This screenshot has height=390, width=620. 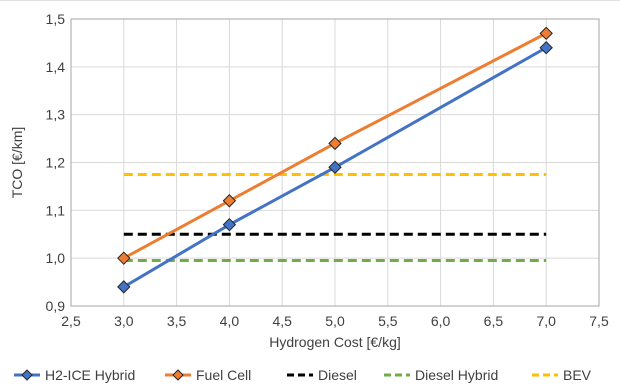 I want to click on x-tick-label: 6,5, so click(x=494, y=321).